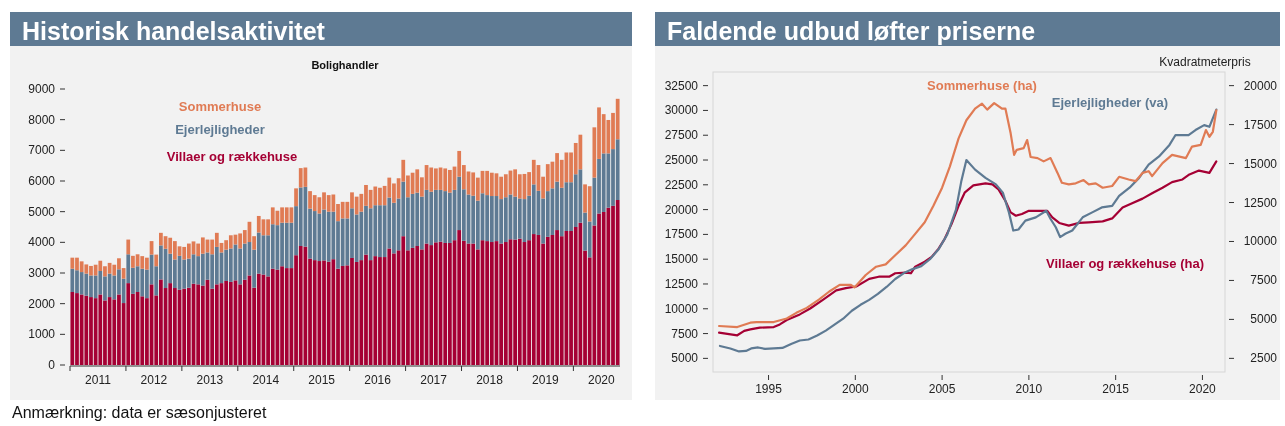 The image size is (1285, 426). What do you see at coordinates (1260, 241) in the screenshot?
I see `y2-tick-label: 10000` at bounding box center [1260, 241].